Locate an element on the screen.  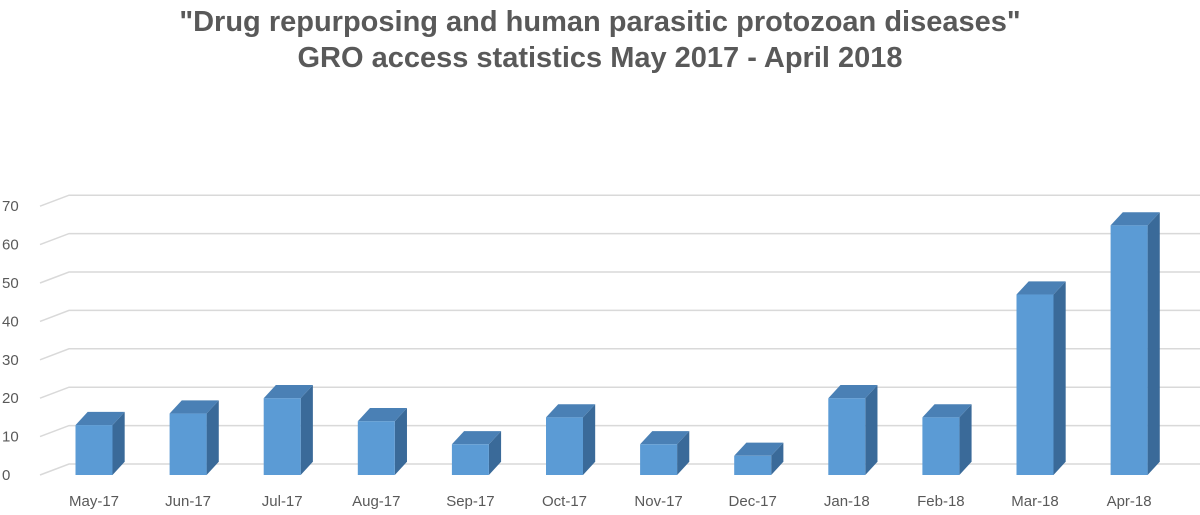
x-tick-label: Apr-18 is located at coordinates (1129, 501).